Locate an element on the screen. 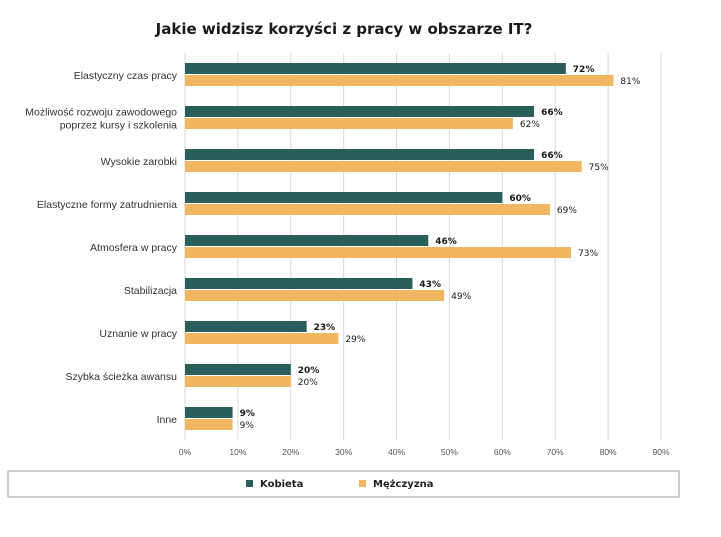  data-label: 60% is located at coordinates (520, 199).